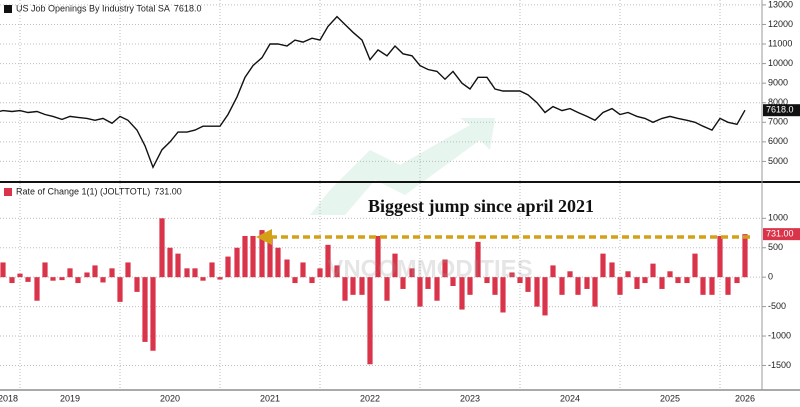 This screenshot has width=800, height=407. I want to click on y-tick-label: 13000, so click(780, 4).